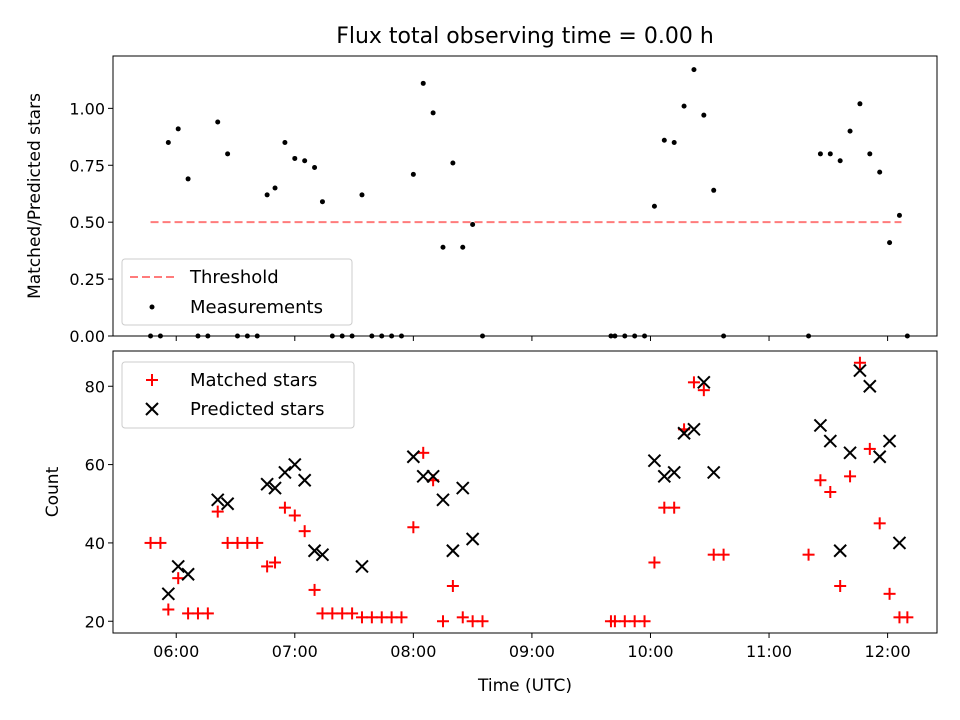  I want to click on top-ytick-label: 0.25, so click(87, 279).